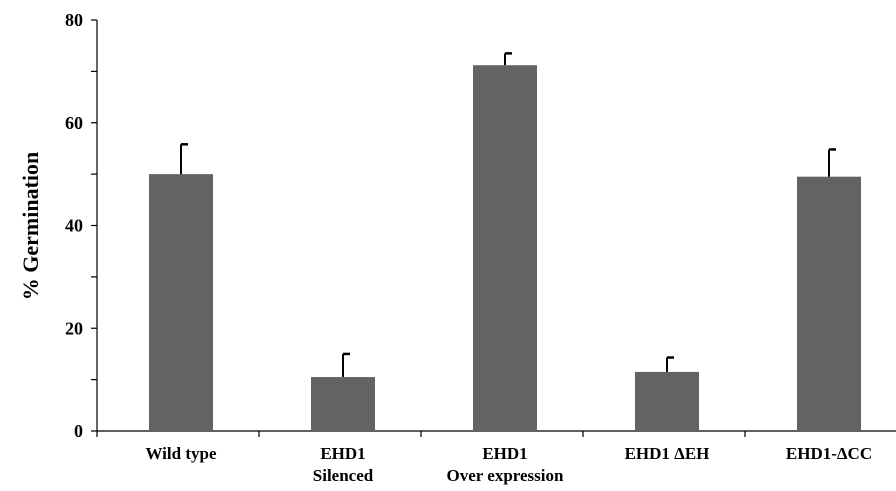  What do you see at coordinates (74, 328) in the screenshot?
I see `y-tick-label: 20` at bounding box center [74, 328].